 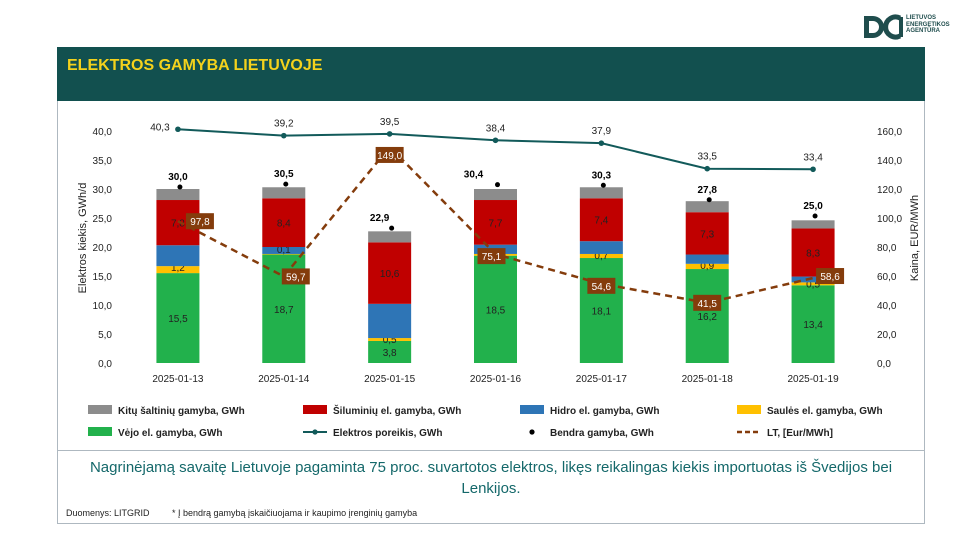 I want to click on price-value-label: 97,8, so click(x=200, y=222).